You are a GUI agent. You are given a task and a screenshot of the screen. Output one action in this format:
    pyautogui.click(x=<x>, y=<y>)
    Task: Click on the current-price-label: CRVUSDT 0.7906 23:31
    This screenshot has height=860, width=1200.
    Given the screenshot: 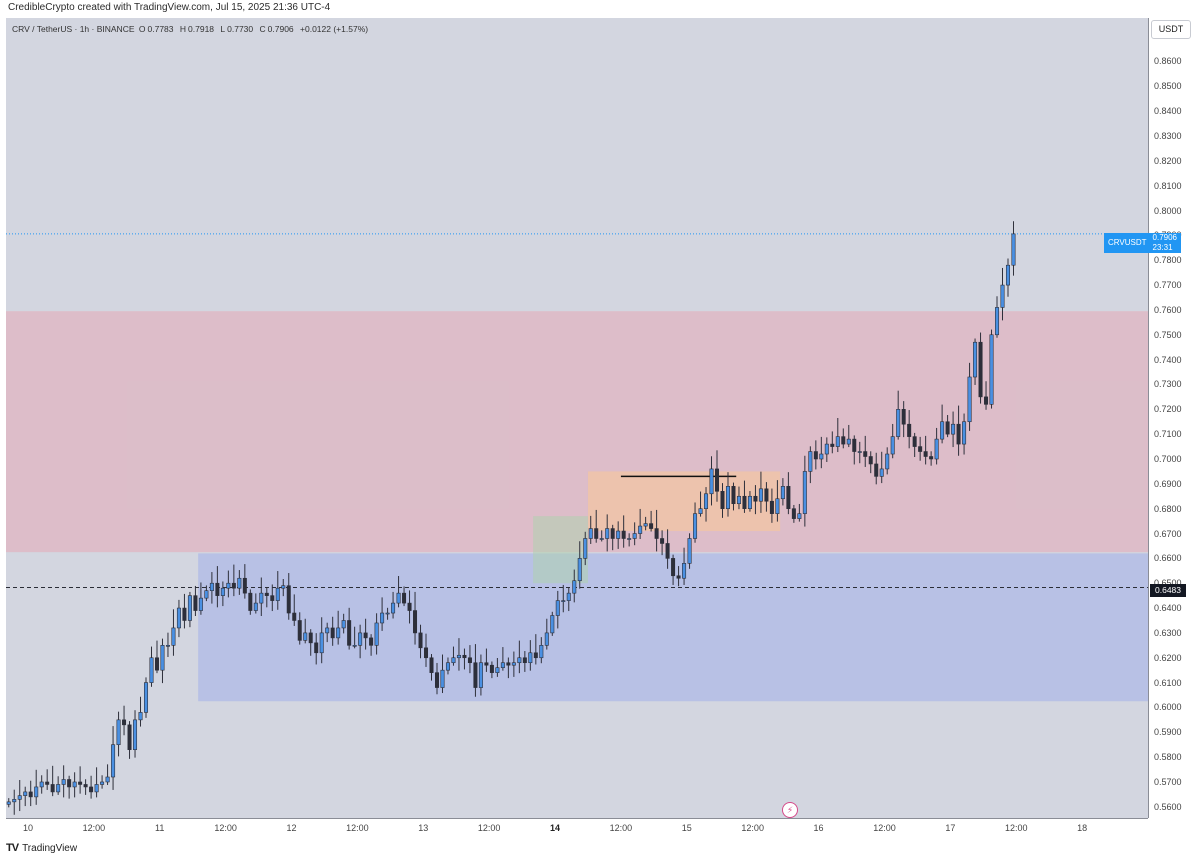 What is the action you would take?
    pyautogui.click(x=1142, y=243)
    